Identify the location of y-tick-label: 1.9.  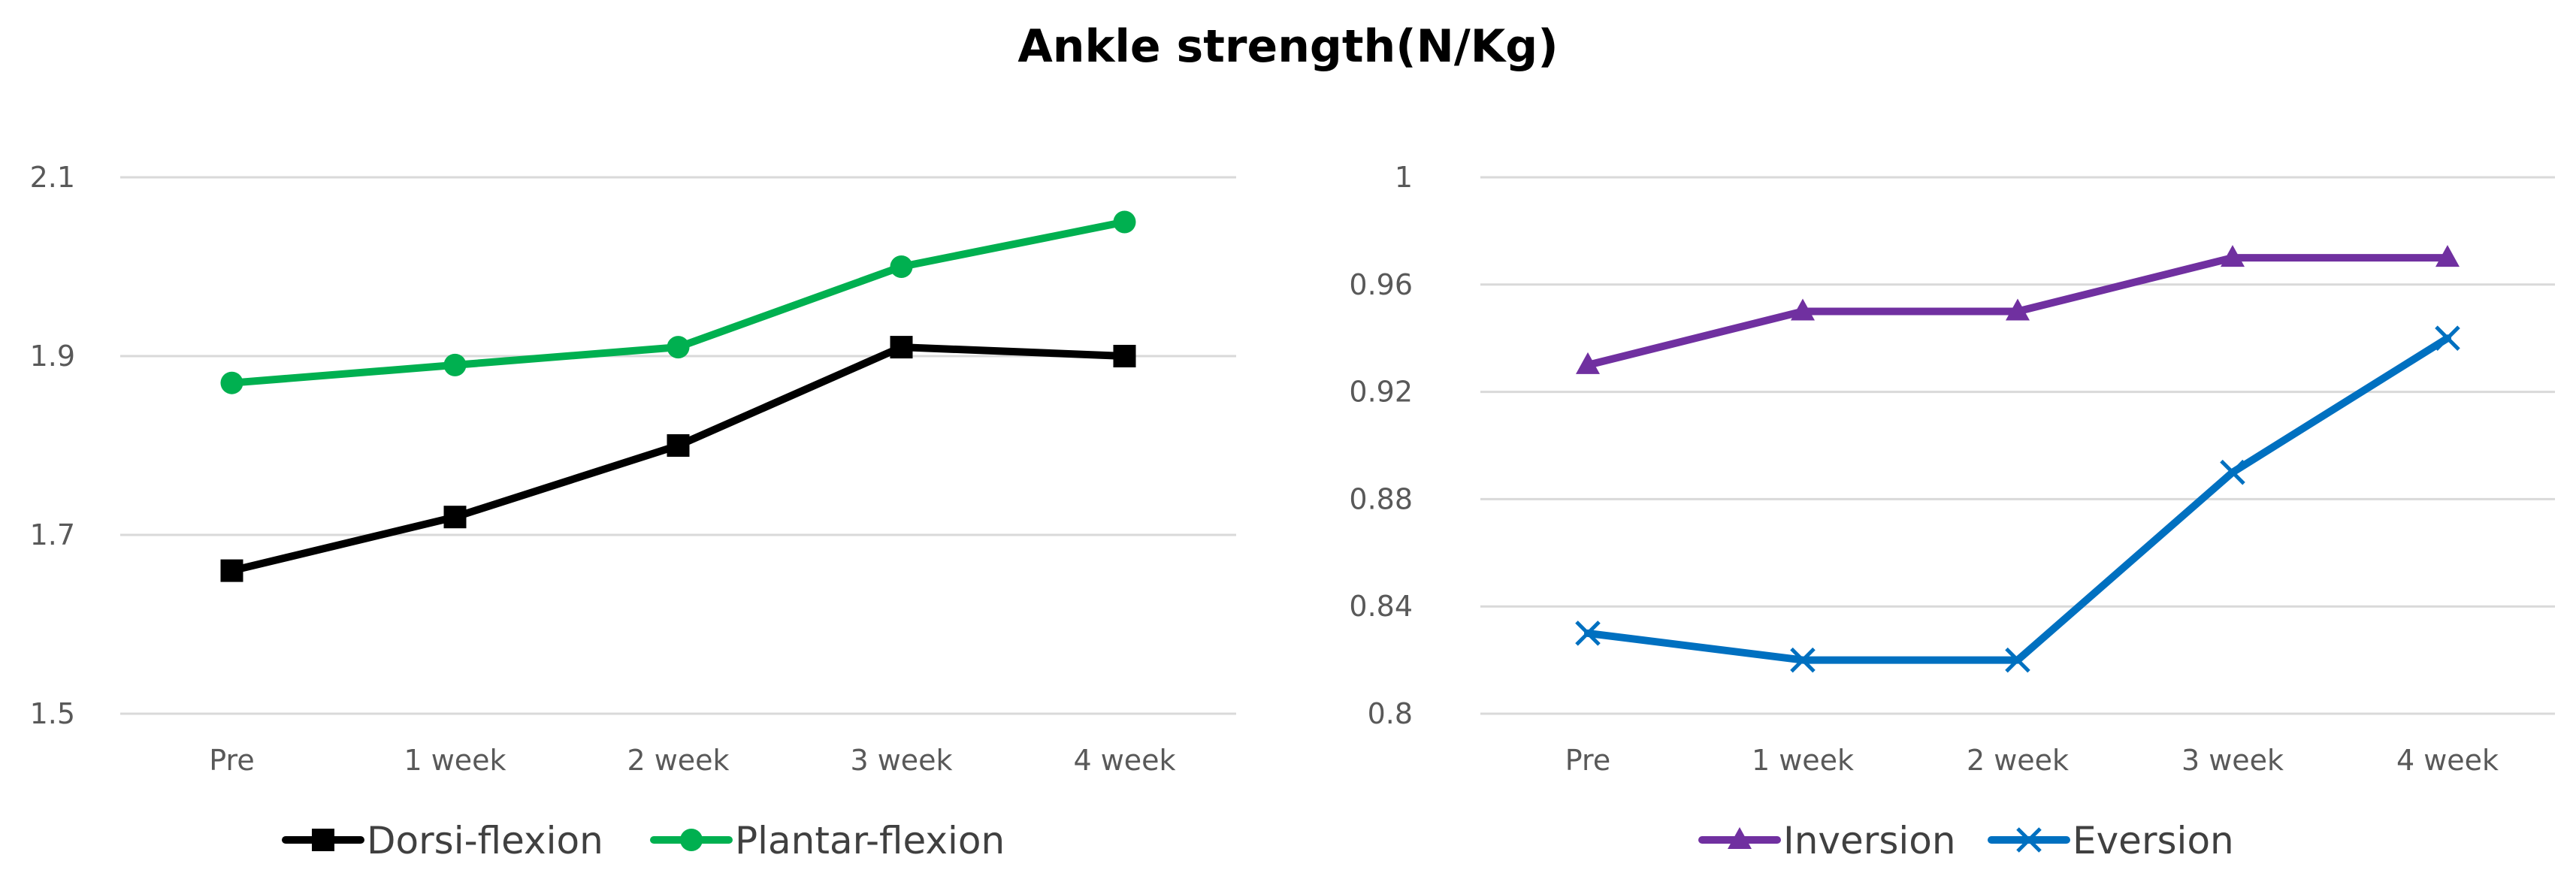
(53, 357).